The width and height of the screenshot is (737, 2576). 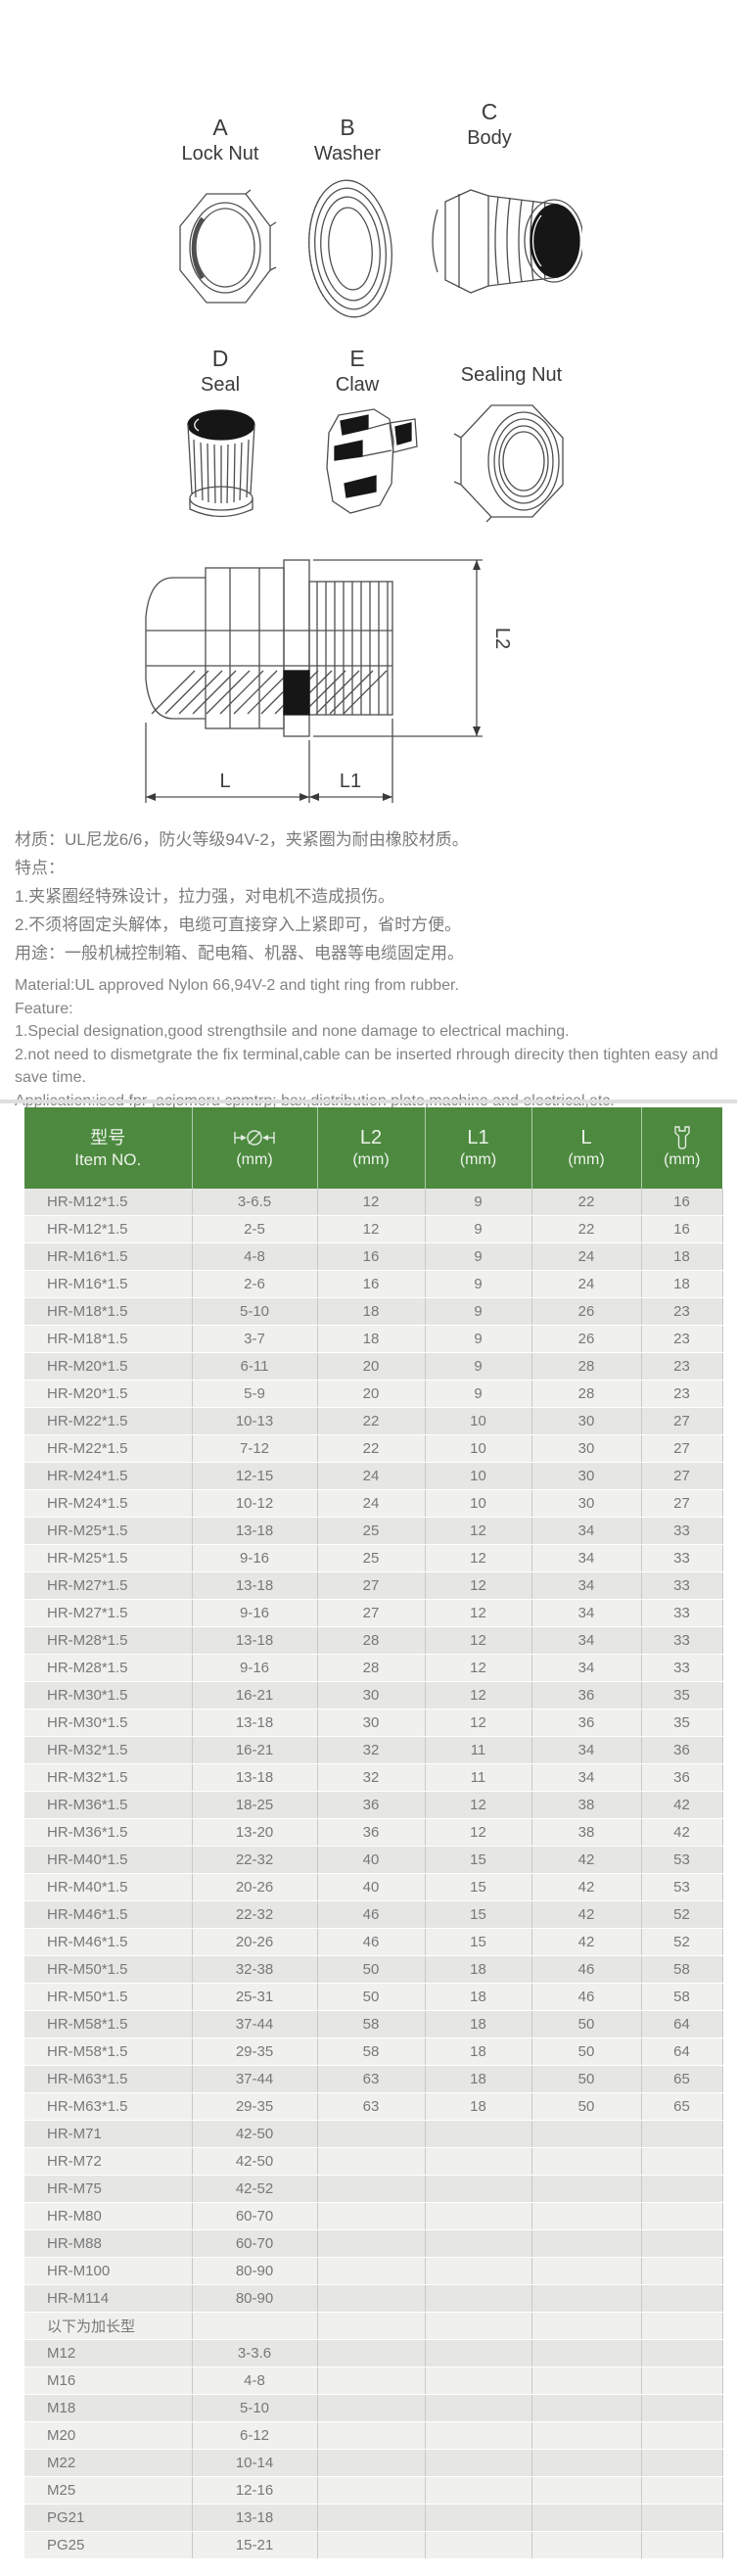 I want to click on header-l1: L1 (mm), so click(x=478, y=1148).